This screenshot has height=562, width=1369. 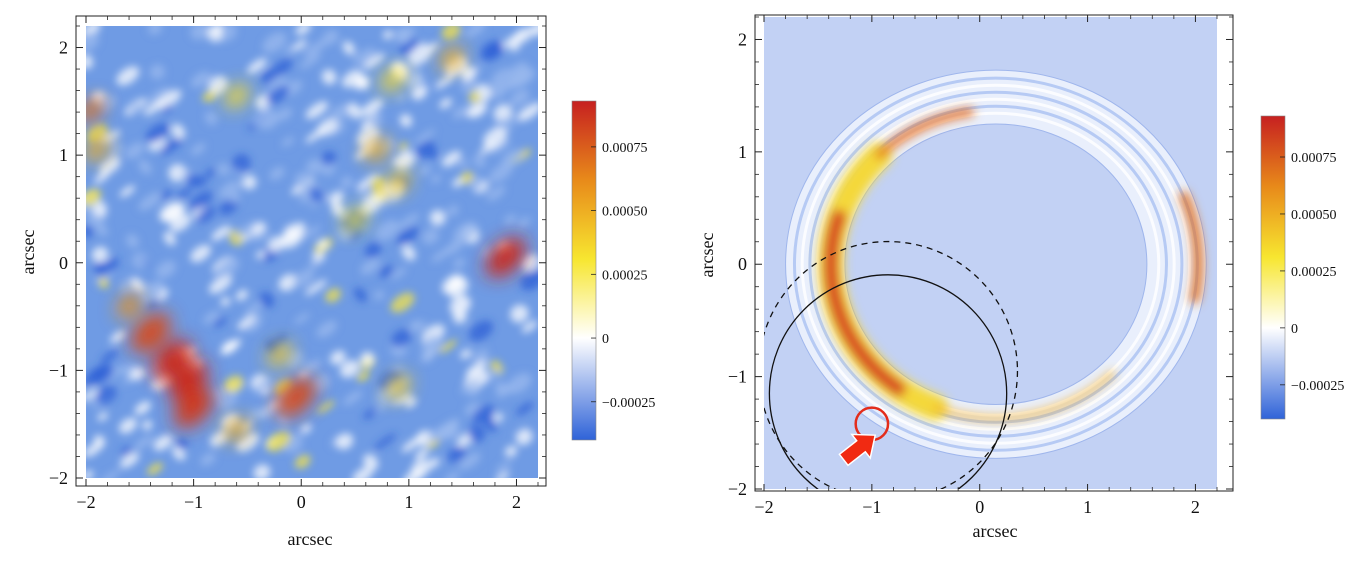 What do you see at coordinates (1273, 267) in the screenshot?
I see `right-colorbar-gradient` at bounding box center [1273, 267].